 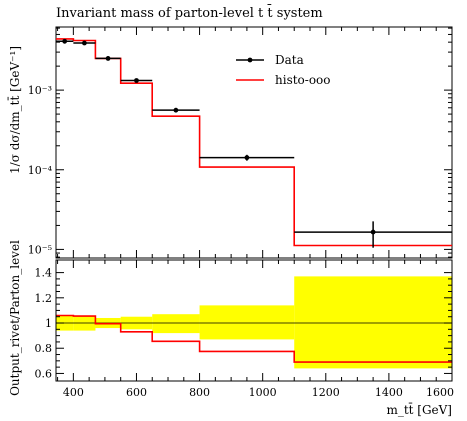 What do you see at coordinates (389, 392) in the screenshot?
I see `x-tick-label: 1400` at bounding box center [389, 392].